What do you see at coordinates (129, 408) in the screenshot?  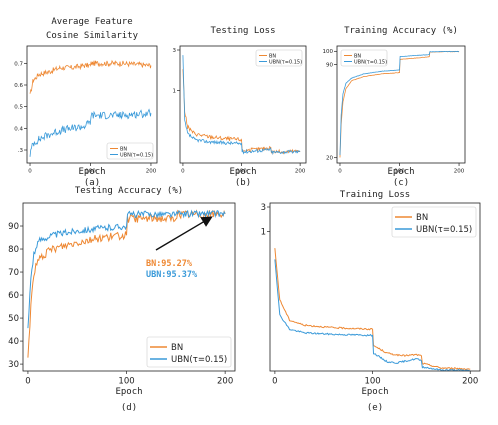 I see `panel-caption: (d)` at bounding box center [129, 408].